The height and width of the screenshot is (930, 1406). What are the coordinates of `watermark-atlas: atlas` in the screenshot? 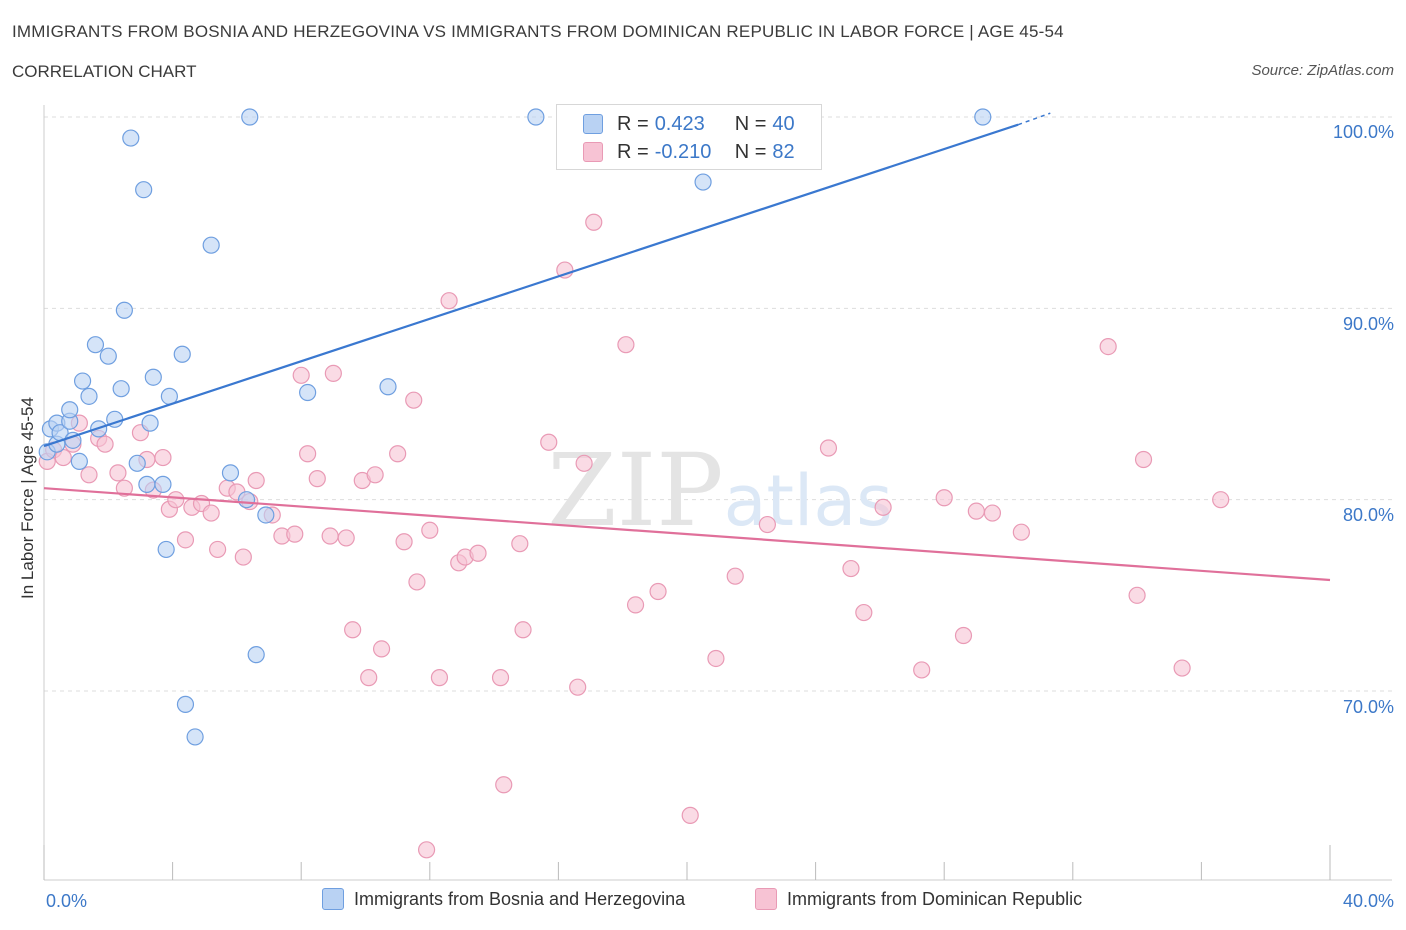 It's located at (808, 501).